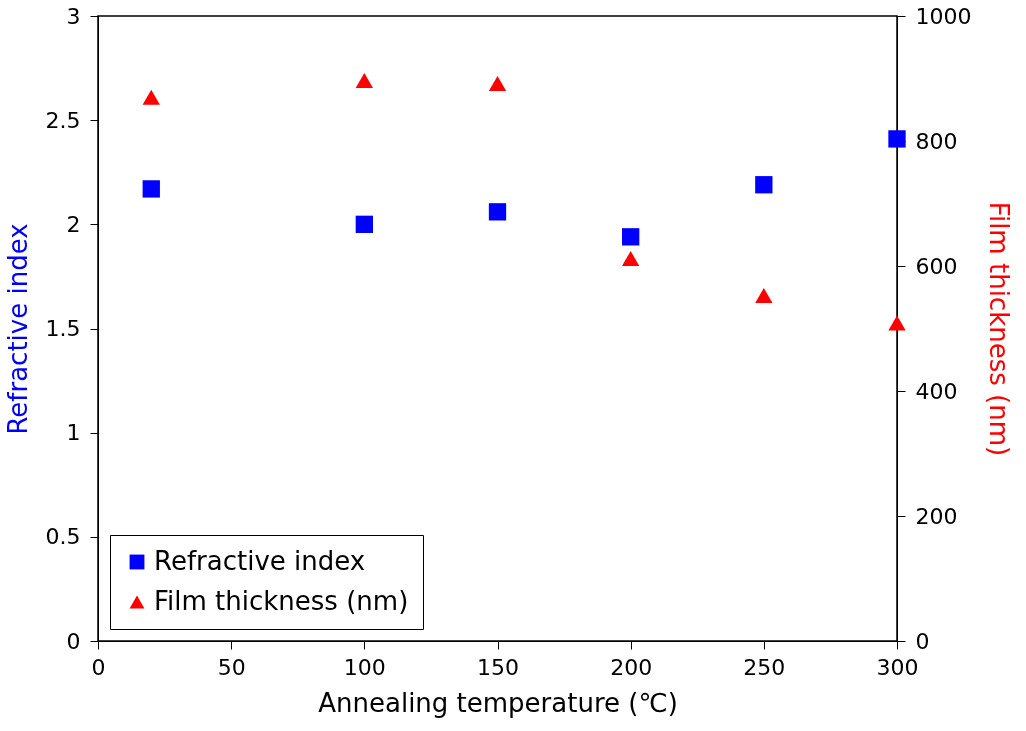  Describe the element at coordinates (936, 391) in the screenshot. I see `y2-tick-label: 400` at that location.